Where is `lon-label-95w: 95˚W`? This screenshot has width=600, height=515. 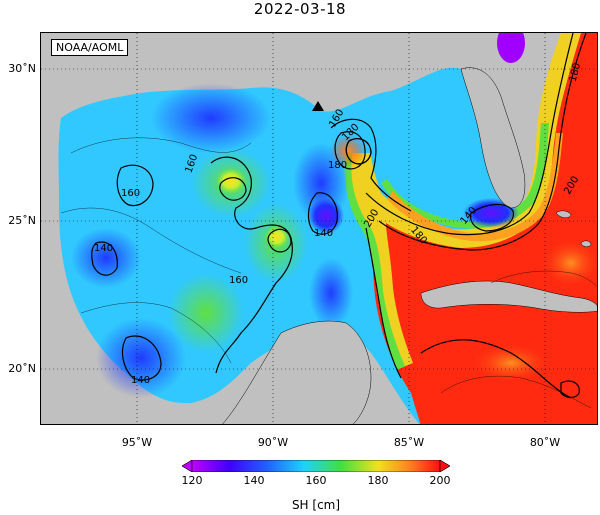 lon-label-95w: 95˚W is located at coordinates (137, 442).